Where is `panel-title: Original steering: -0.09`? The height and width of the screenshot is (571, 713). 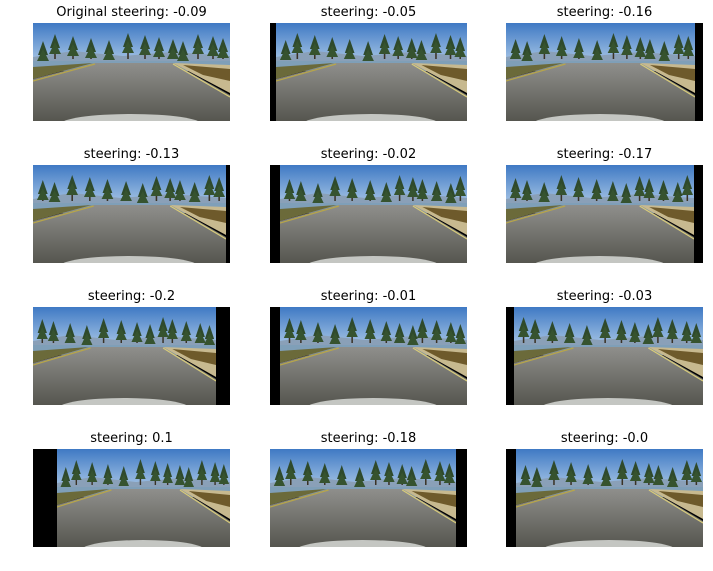 panel-title: Original steering: -0.09 is located at coordinates (131, 12).